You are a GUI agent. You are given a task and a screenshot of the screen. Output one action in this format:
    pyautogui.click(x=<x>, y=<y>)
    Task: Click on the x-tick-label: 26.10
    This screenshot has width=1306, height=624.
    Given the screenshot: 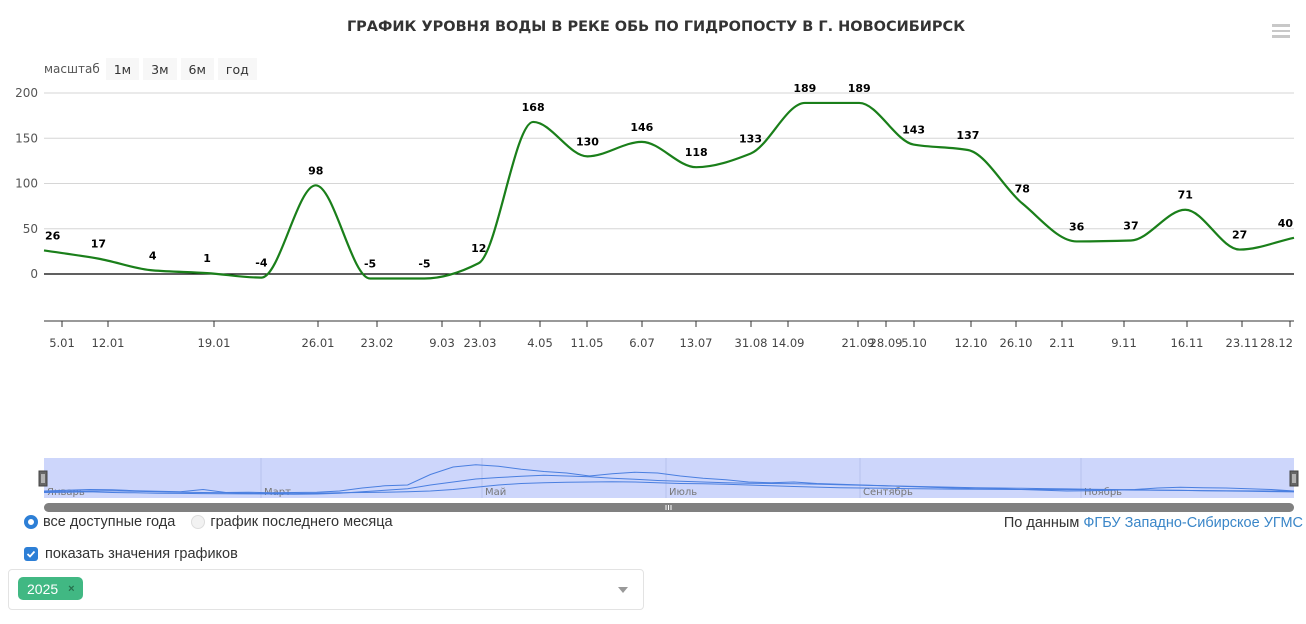 What is the action you would take?
    pyautogui.click(x=1016, y=343)
    